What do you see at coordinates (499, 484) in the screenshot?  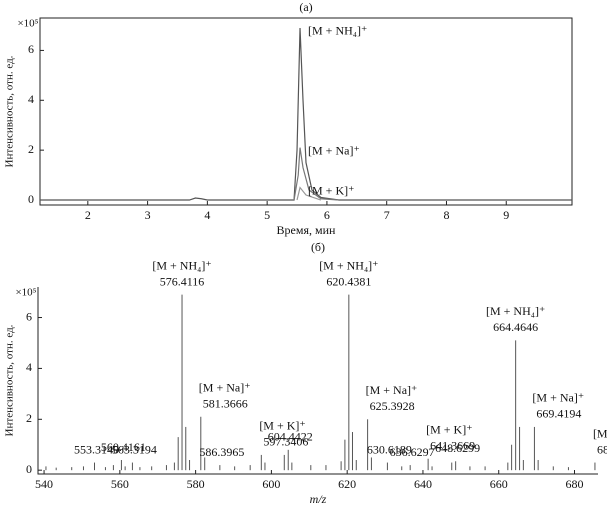 I see `x-tick-label: 660` at bounding box center [499, 484].